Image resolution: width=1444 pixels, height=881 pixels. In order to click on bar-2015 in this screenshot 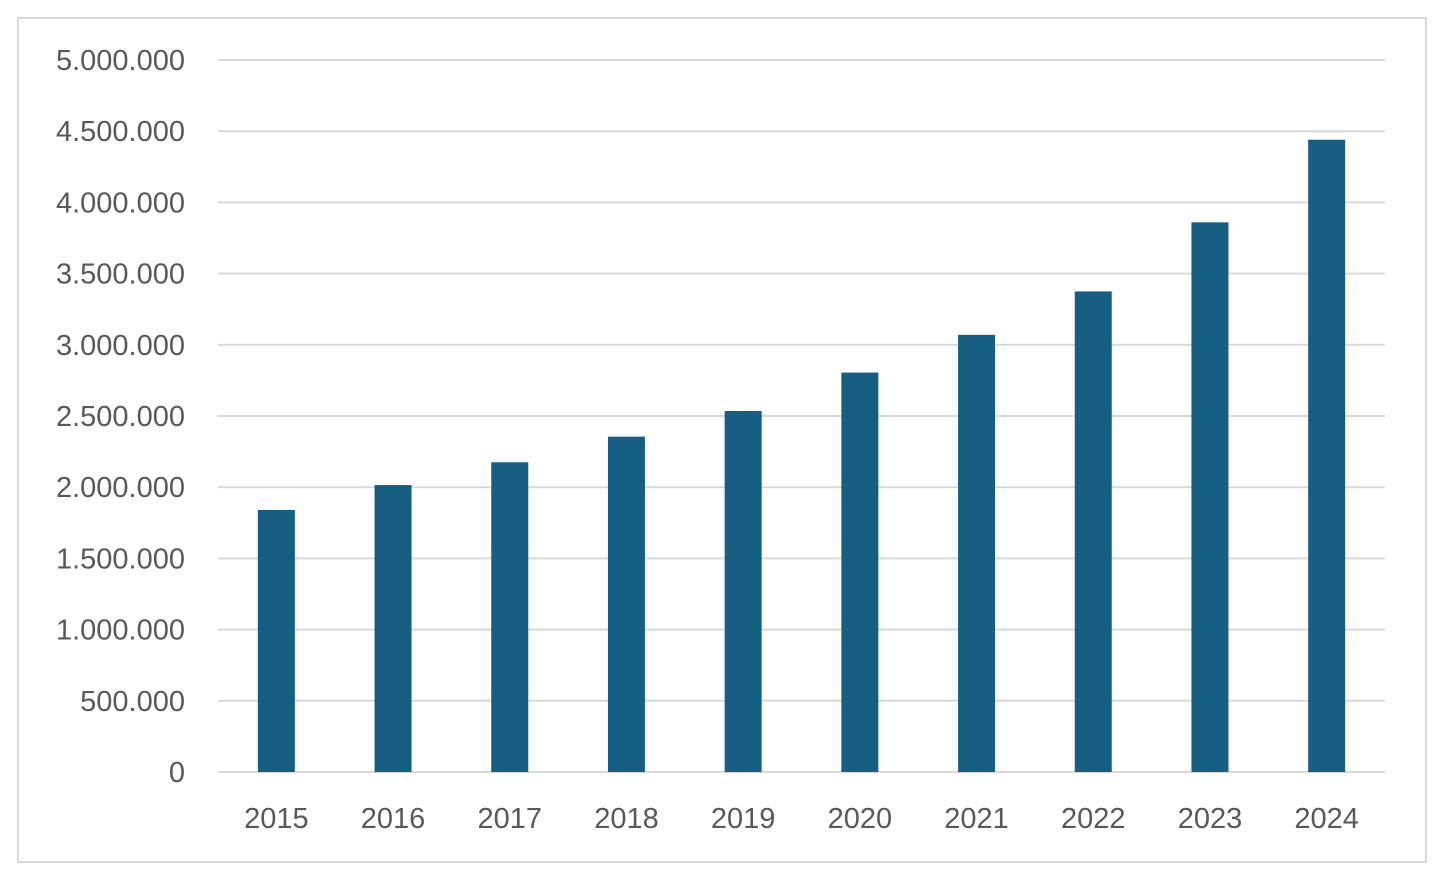, I will do `click(276, 640)`.